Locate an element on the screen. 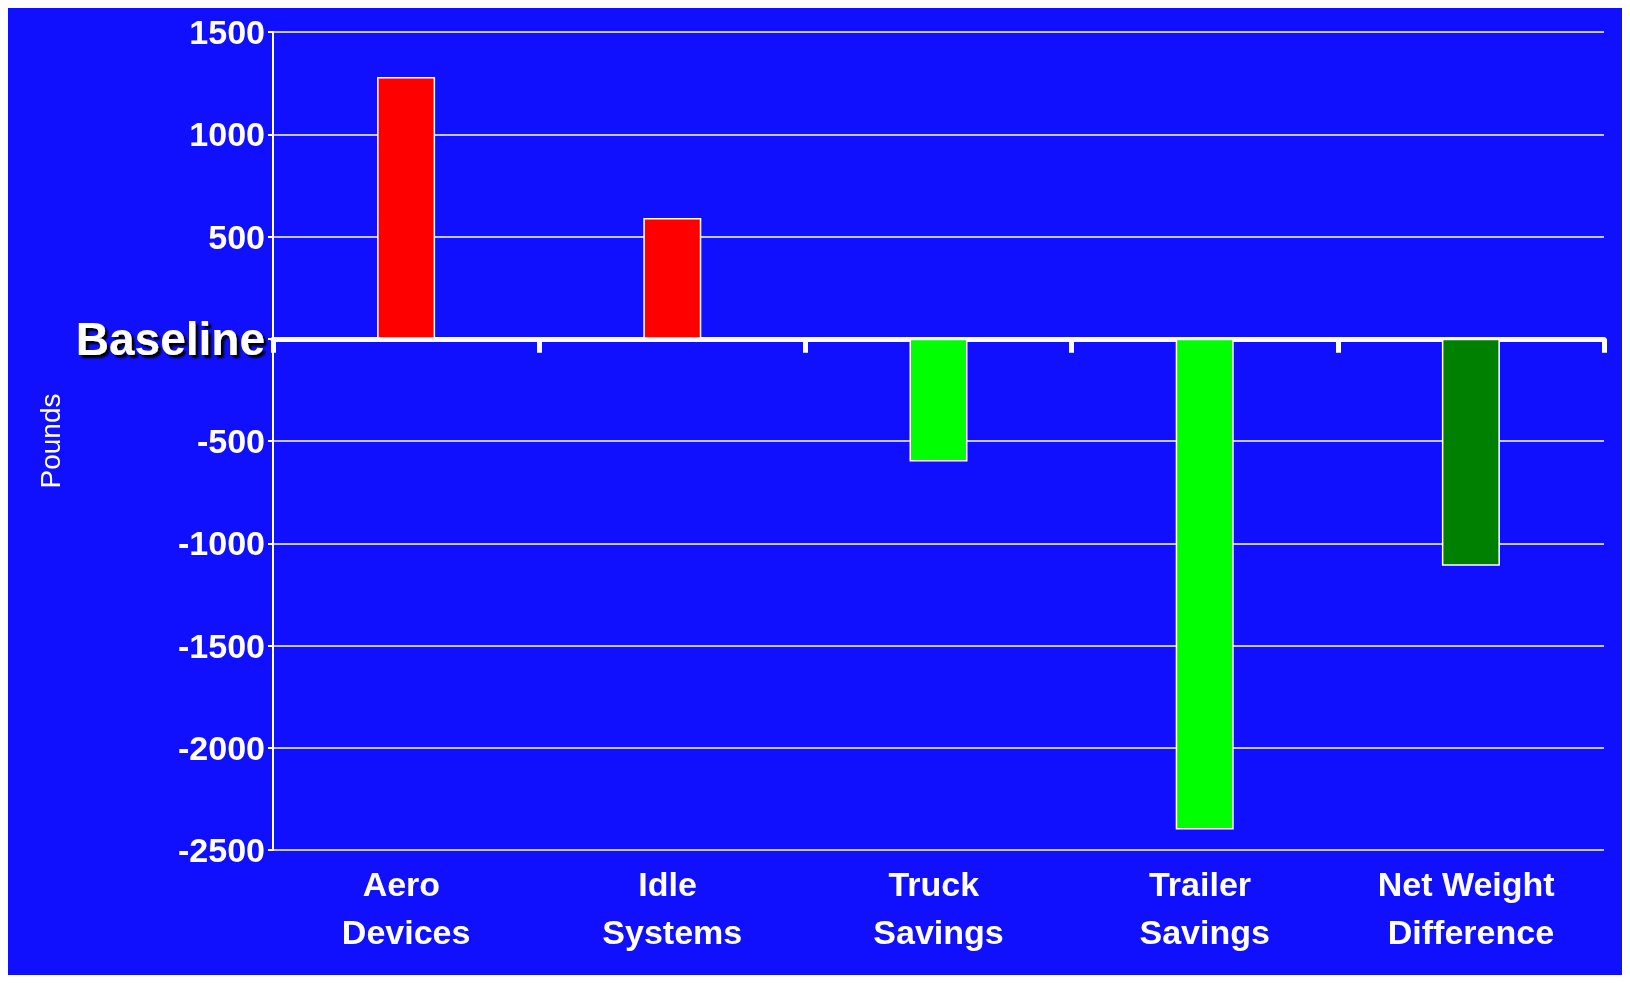 This screenshot has height=983, width=1630. y-tick-label: -1000 is located at coordinates (221, 543).